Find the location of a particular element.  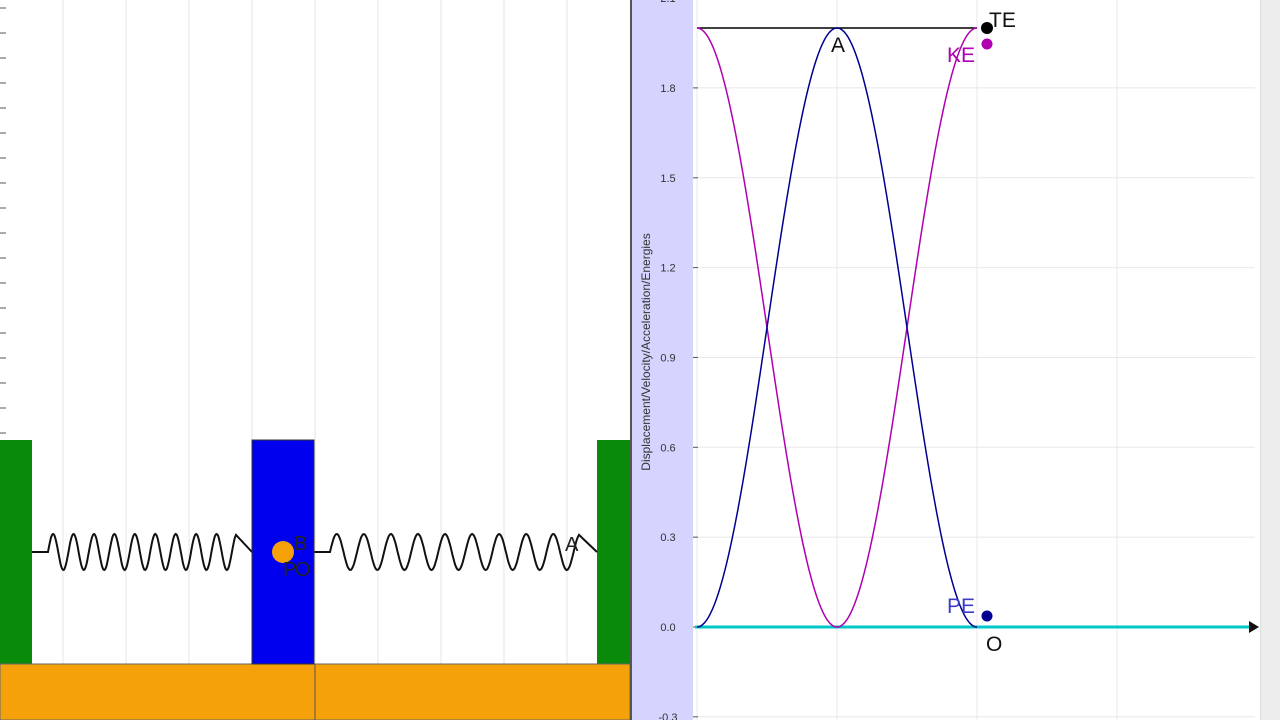

y-tick-label: 1.5 is located at coordinates (667, 179).